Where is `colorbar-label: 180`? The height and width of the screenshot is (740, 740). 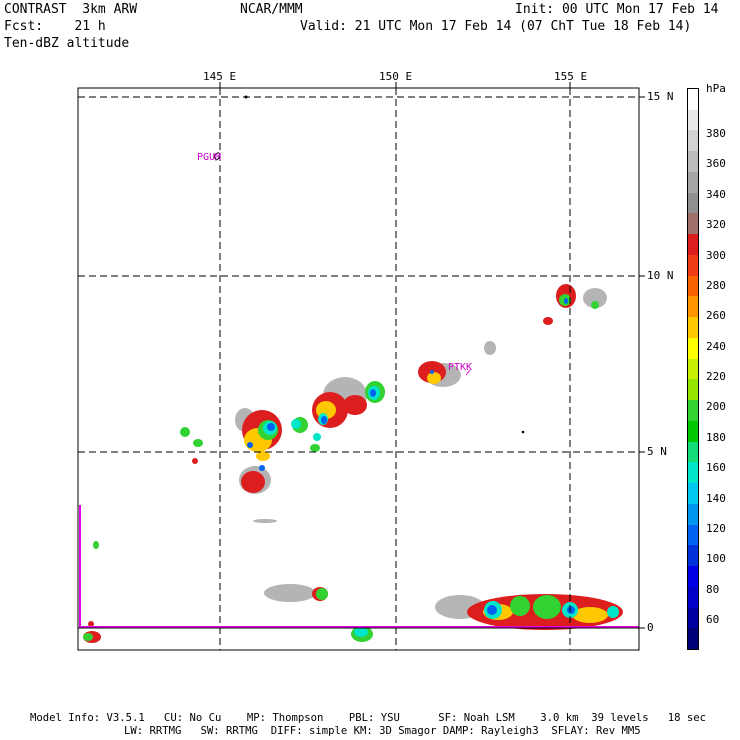 colorbar-label: 180 is located at coordinates (716, 437).